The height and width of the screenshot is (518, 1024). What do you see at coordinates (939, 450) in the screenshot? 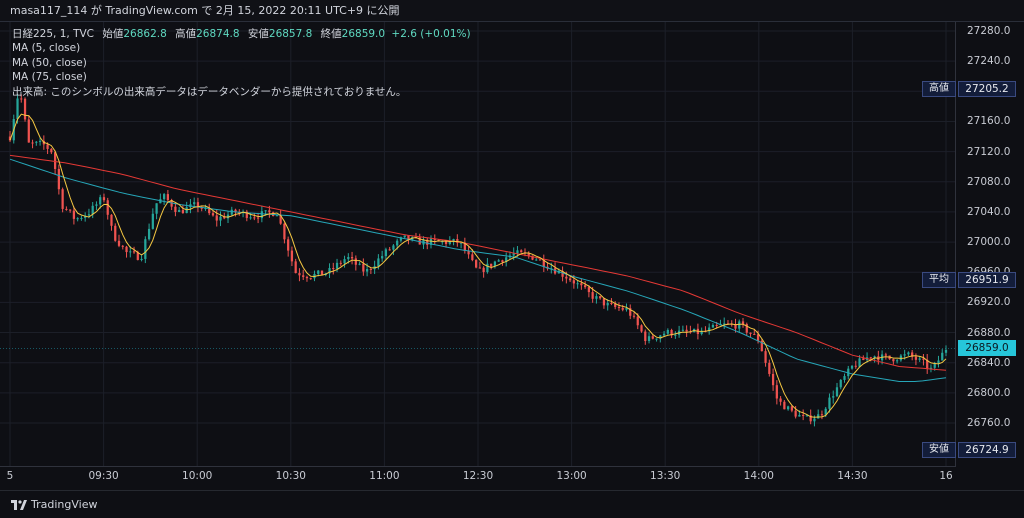
I see `low-marker-label: 安値` at bounding box center [939, 450].